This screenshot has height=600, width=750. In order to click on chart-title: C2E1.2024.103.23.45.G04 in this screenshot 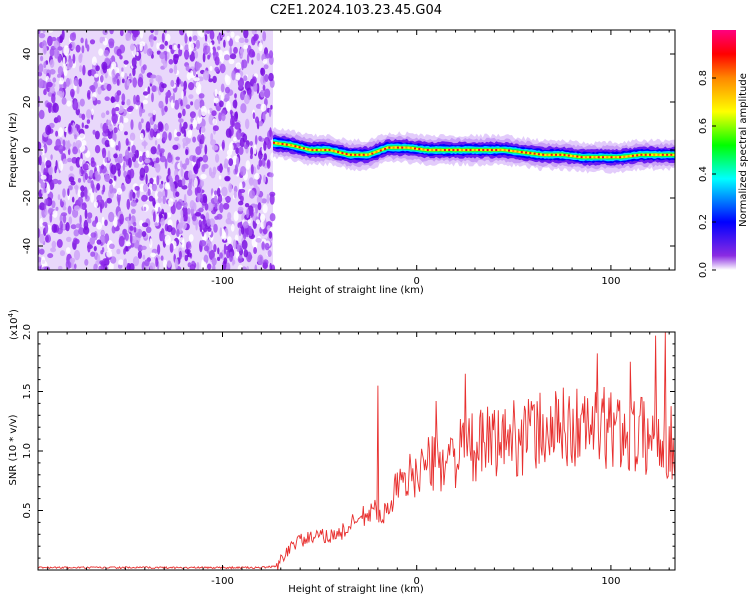, I will do `click(356, 10)`.